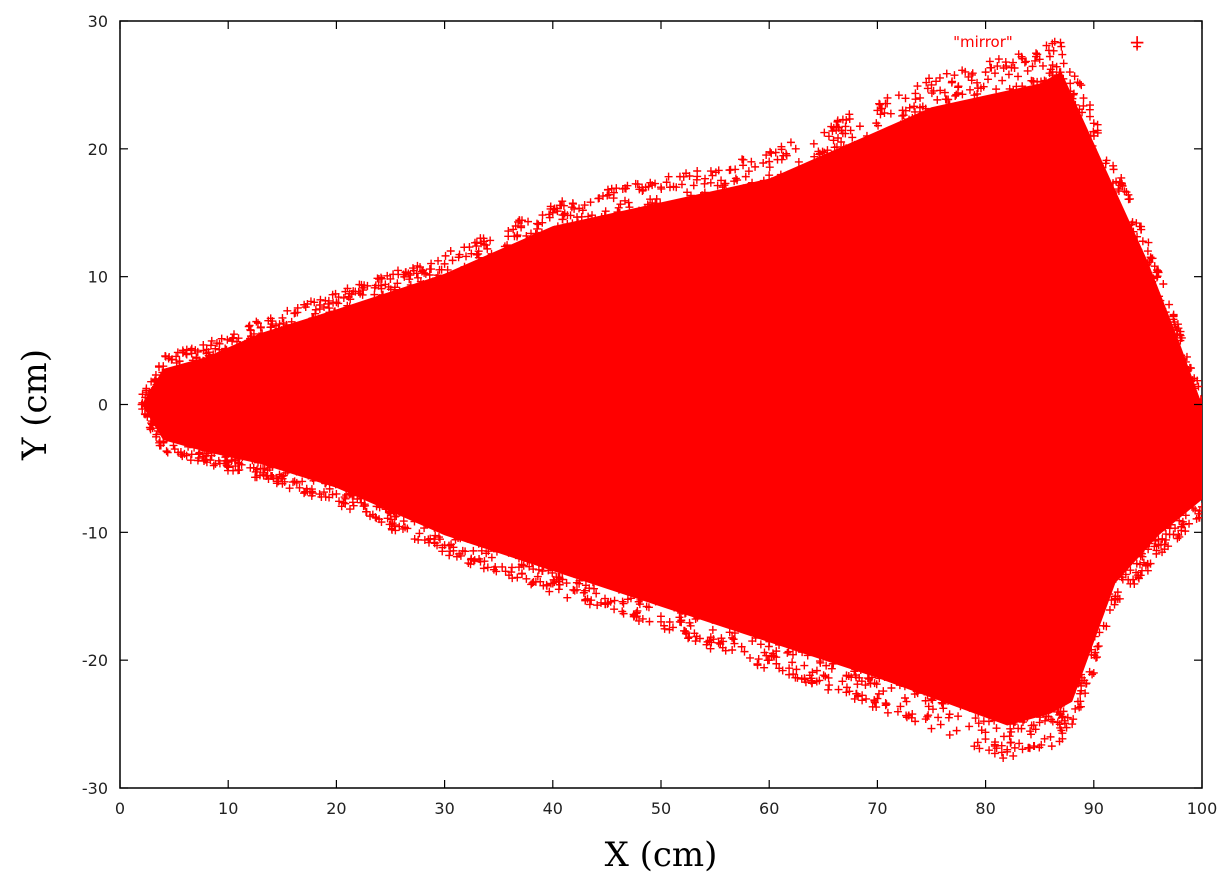 The height and width of the screenshot is (880, 1227). What do you see at coordinates (661, 808) in the screenshot?
I see `x-tick-label: 50` at bounding box center [661, 808].